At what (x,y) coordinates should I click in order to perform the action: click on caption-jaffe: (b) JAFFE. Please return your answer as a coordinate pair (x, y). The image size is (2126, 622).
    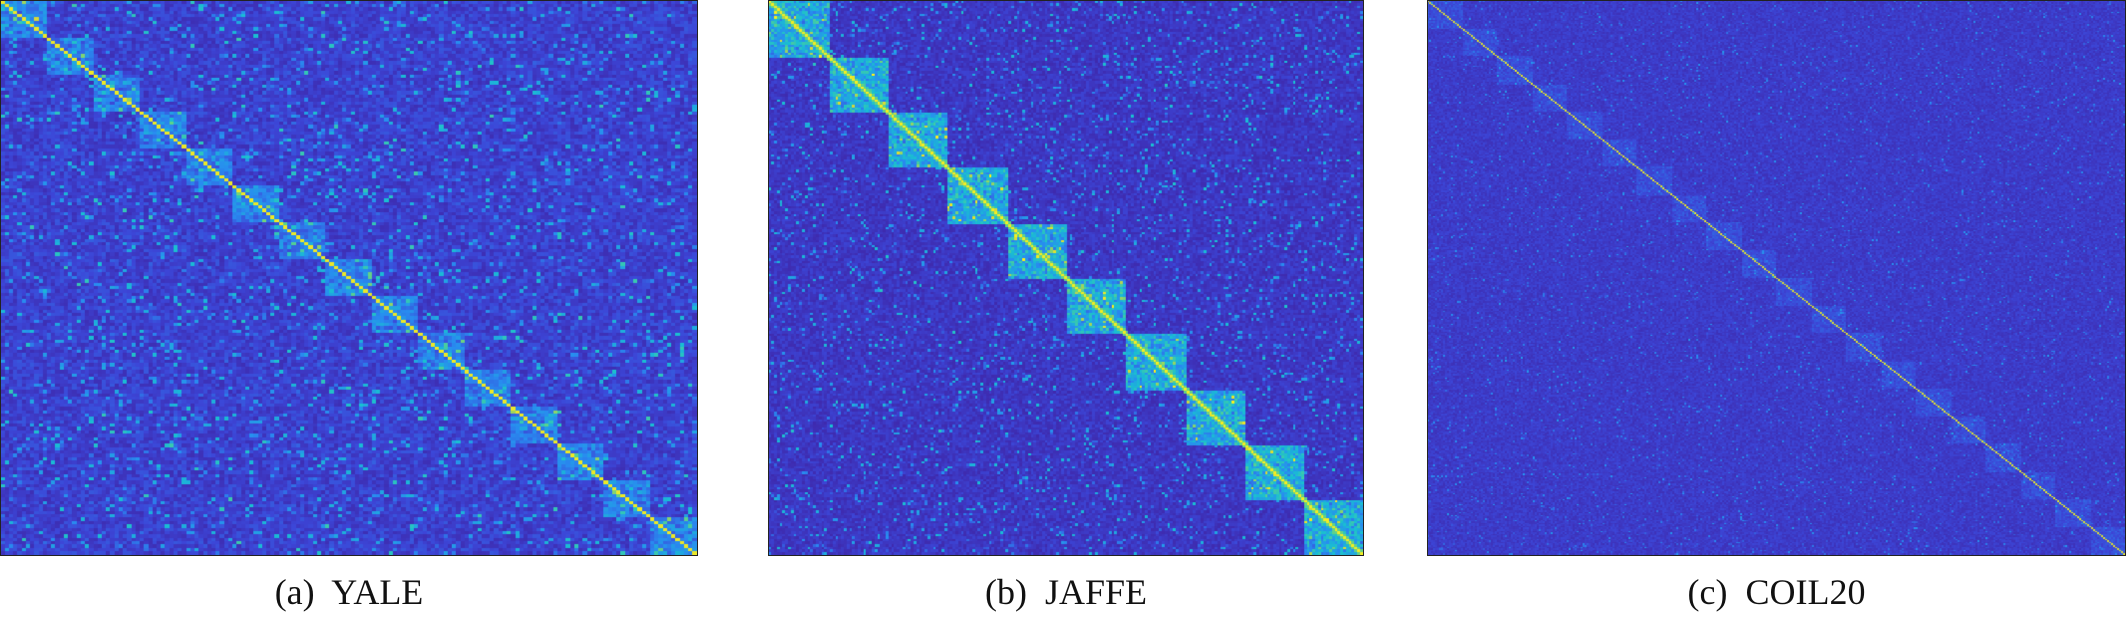
    Looking at the image, I should click on (1066, 592).